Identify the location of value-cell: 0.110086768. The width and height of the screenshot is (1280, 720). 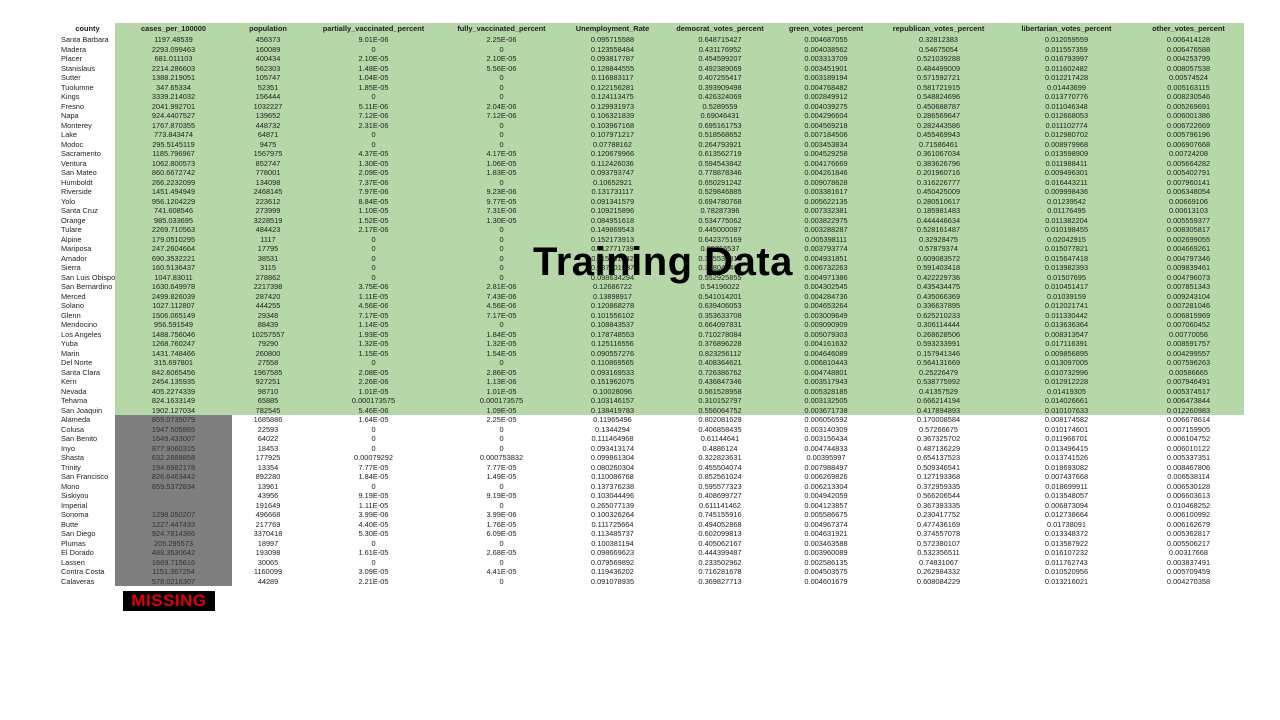
(612, 476).